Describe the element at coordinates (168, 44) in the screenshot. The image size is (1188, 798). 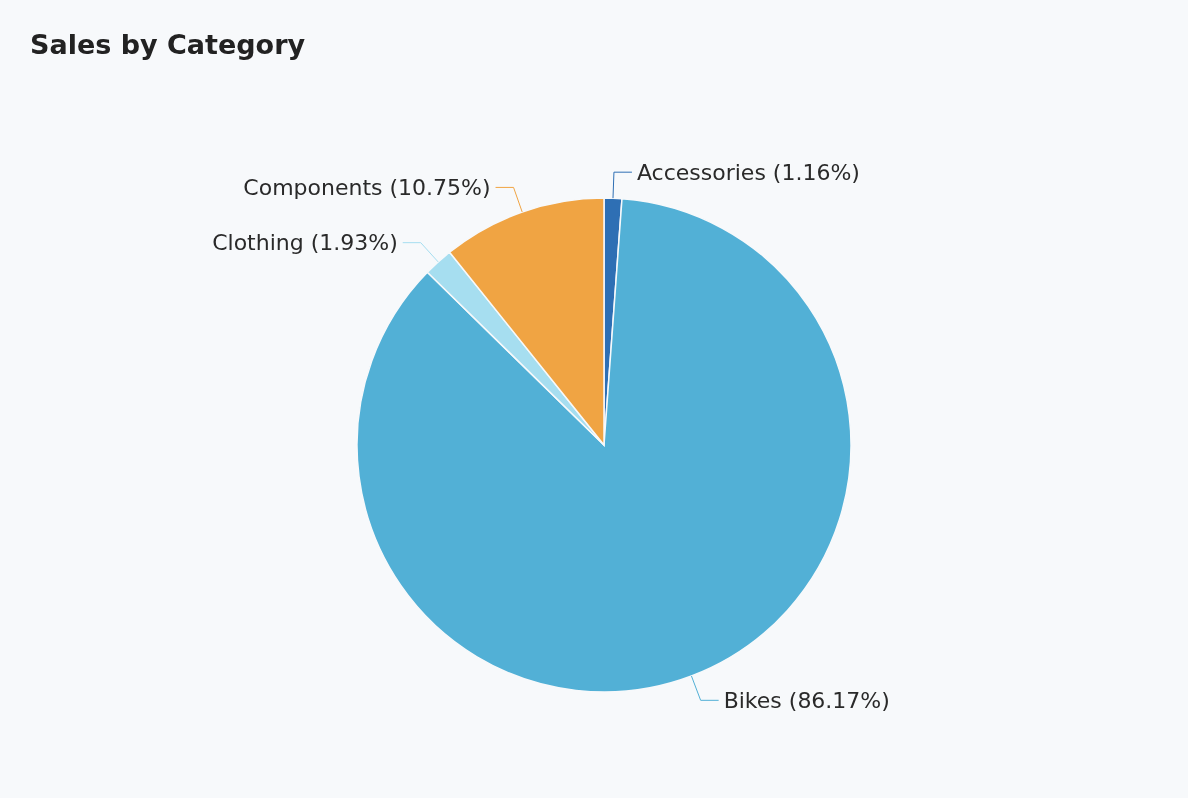
I see `chart-title: Sales by Category` at that location.